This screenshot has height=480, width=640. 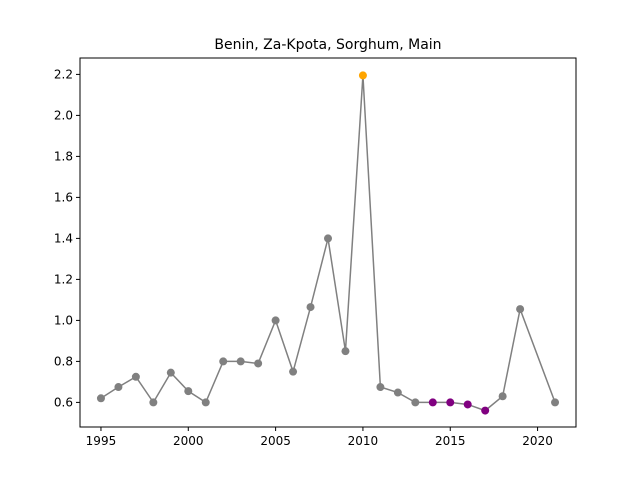 What do you see at coordinates (63, 156) in the screenshot?
I see `y-tick-label: 1.8` at bounding box center [63, 156].